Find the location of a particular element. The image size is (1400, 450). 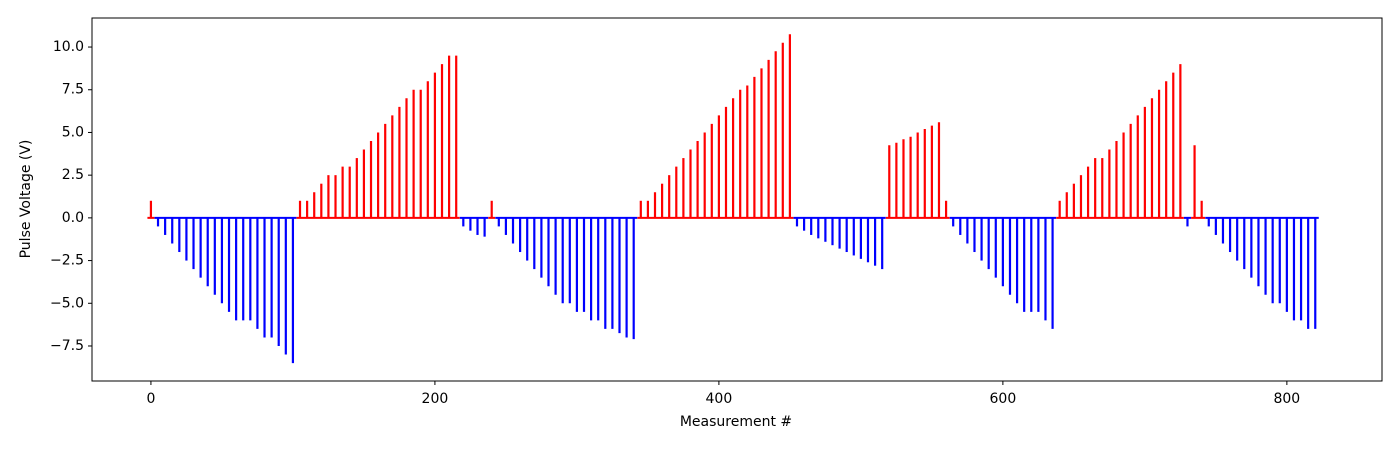

x-tick-label: 200 is located at coordinates (435, 399).